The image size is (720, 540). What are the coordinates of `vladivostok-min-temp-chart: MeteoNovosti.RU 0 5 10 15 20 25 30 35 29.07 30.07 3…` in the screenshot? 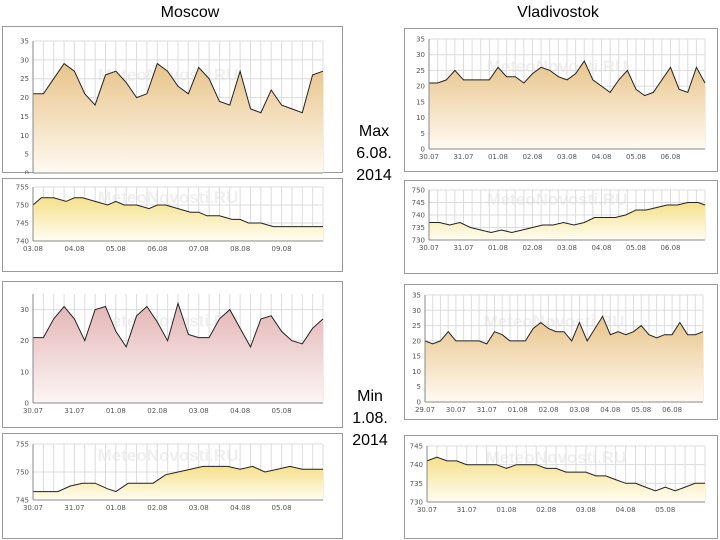 It's located at (558, 353).